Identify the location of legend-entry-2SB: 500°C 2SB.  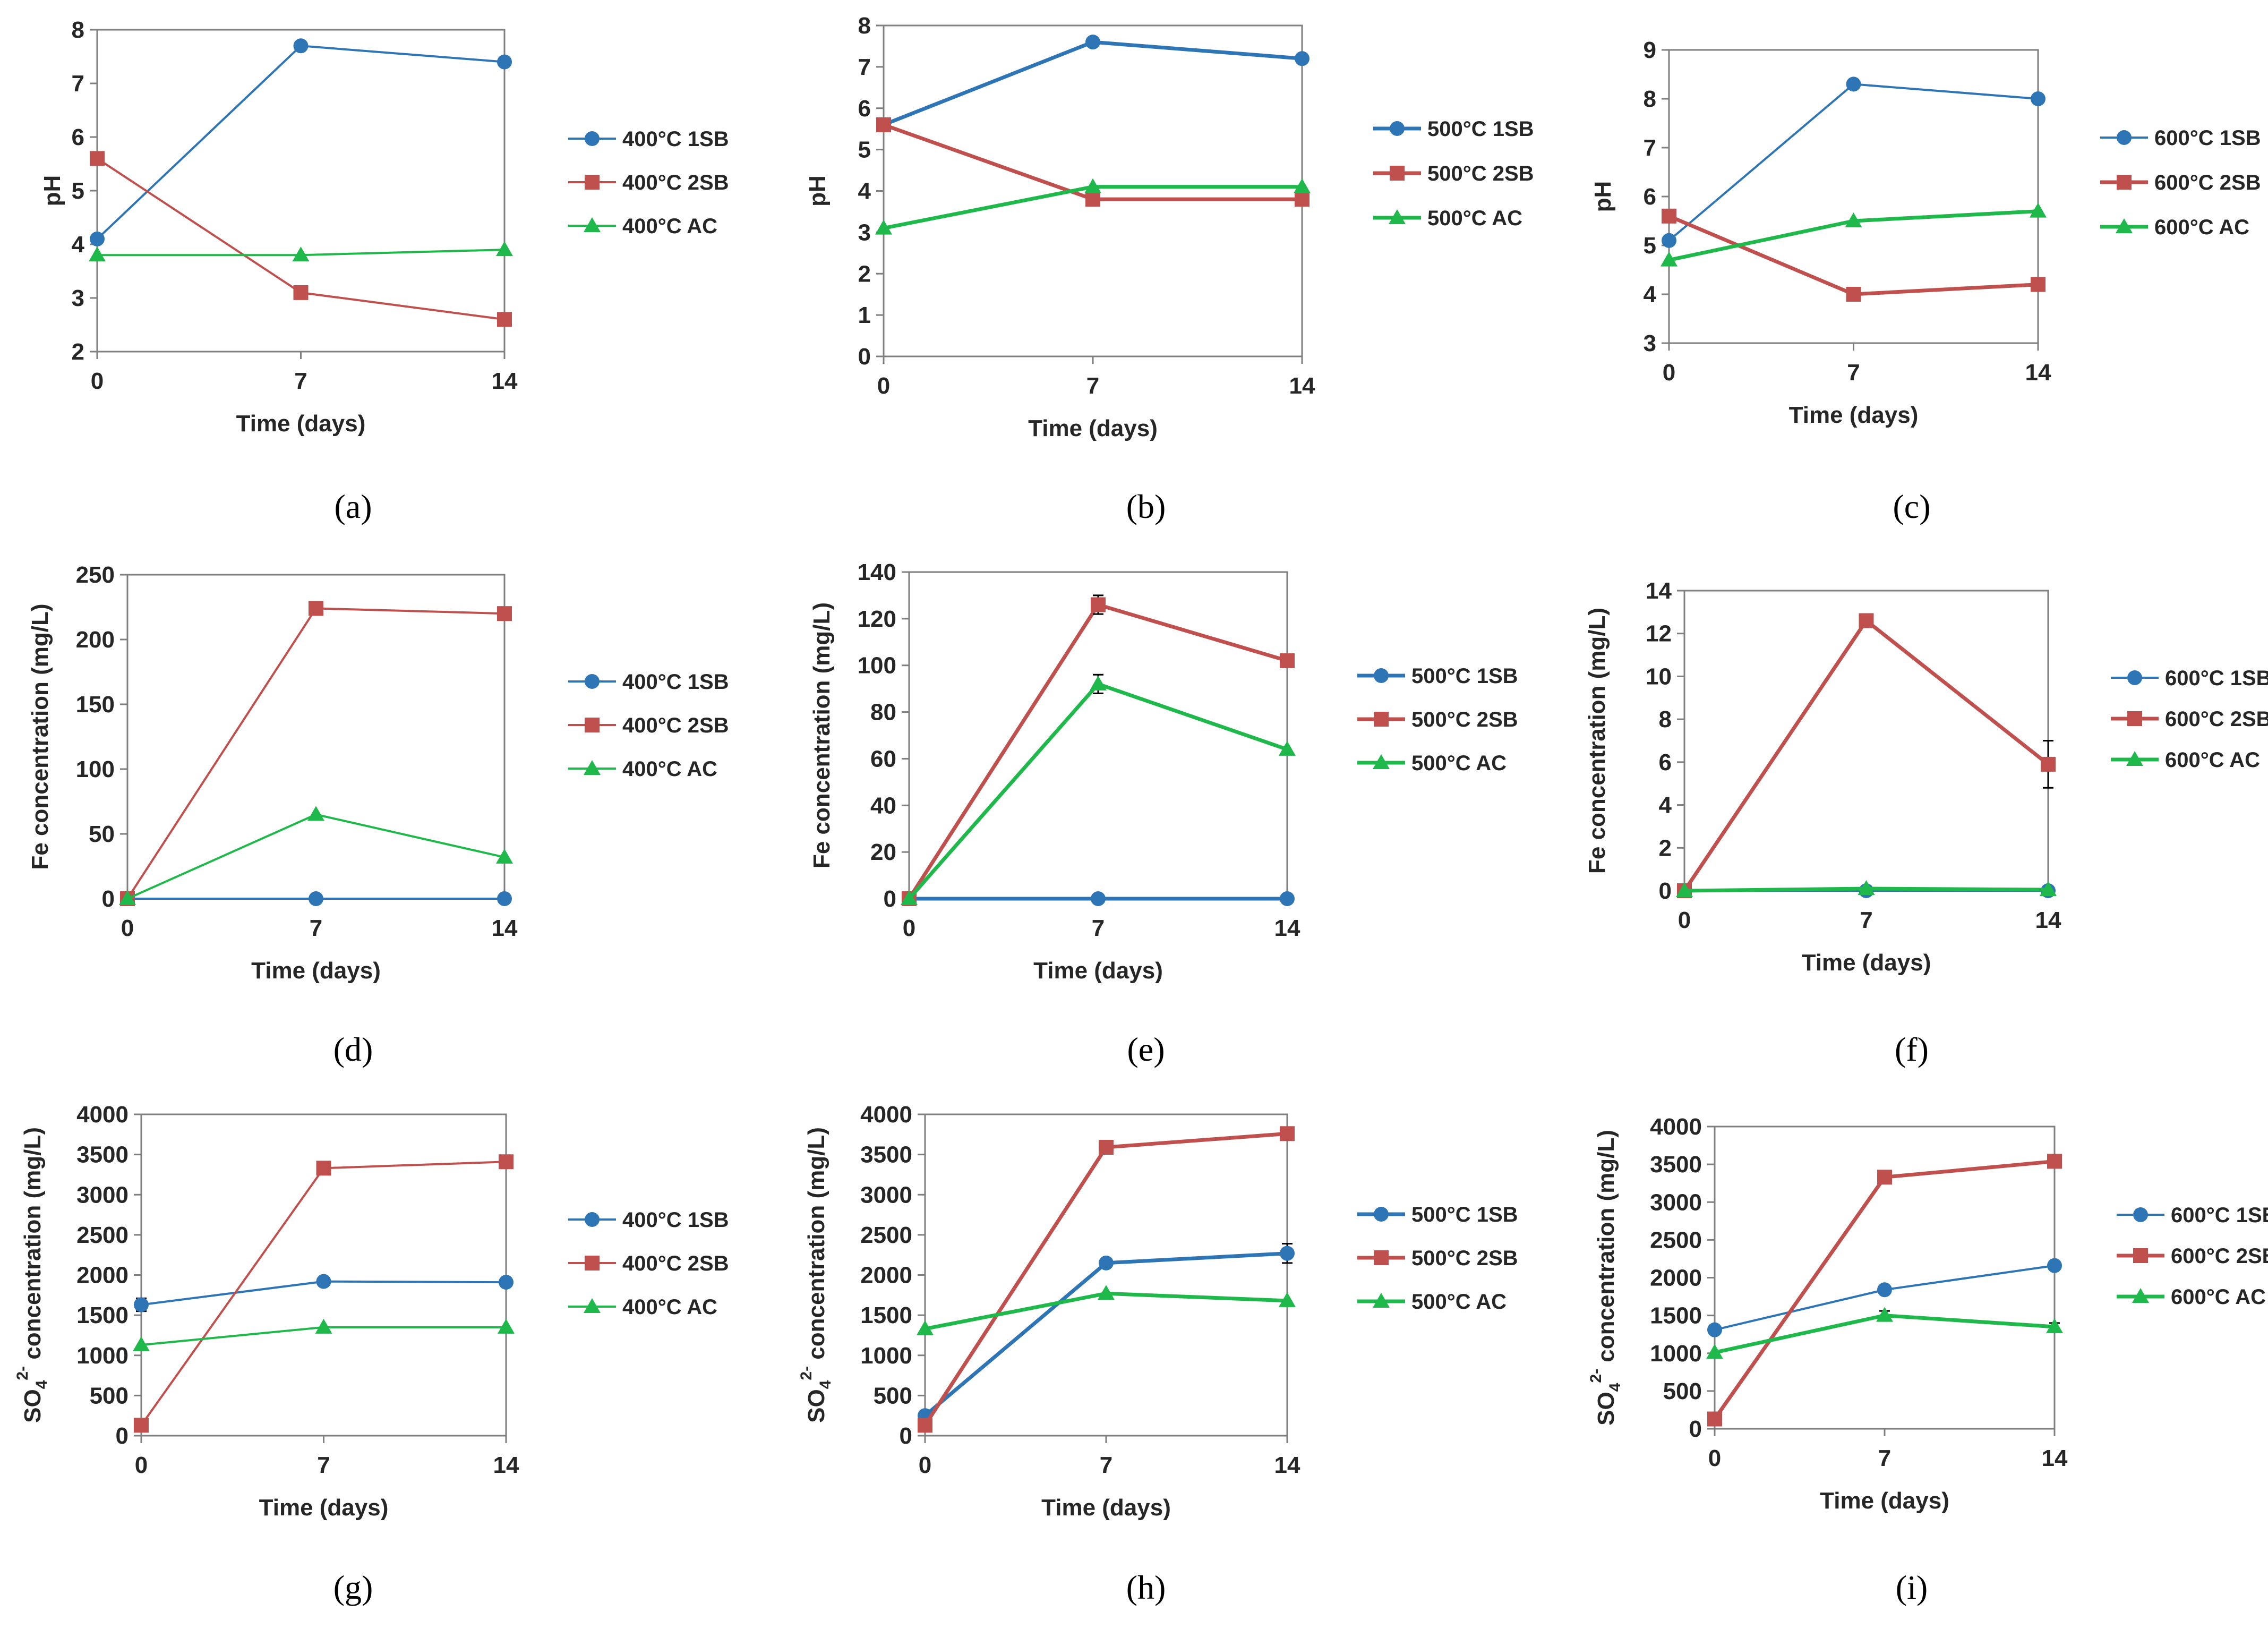
(1453, 174).